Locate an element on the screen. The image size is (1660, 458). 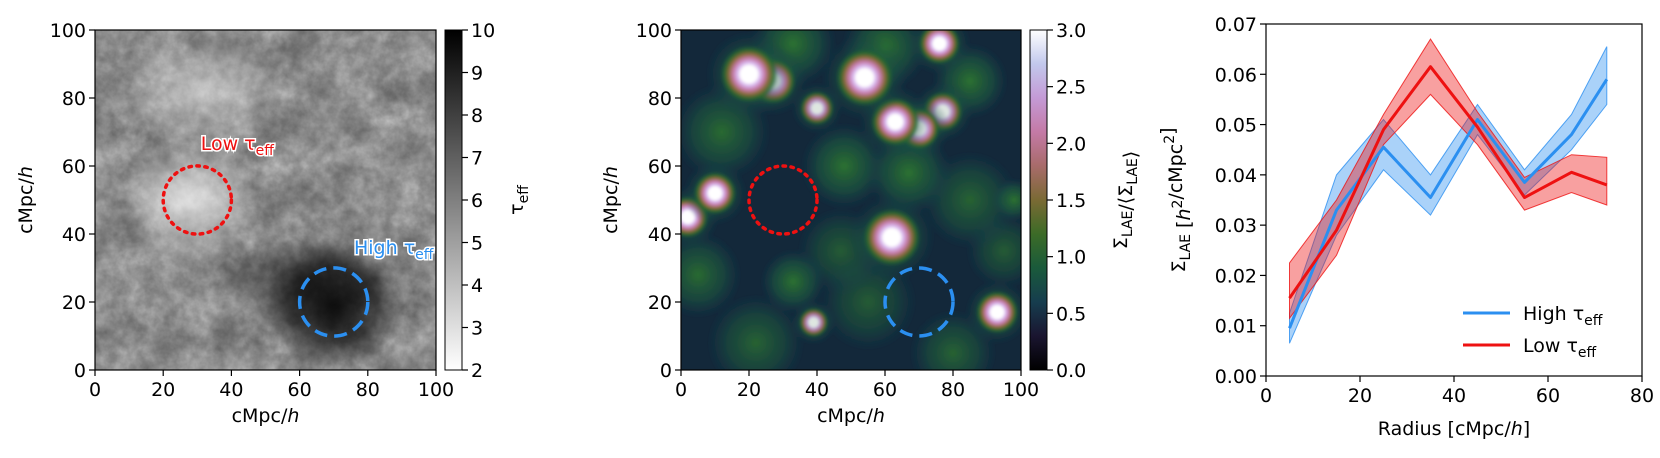
lae-y-tick-label: 100 is located at coordinates (654, 31).